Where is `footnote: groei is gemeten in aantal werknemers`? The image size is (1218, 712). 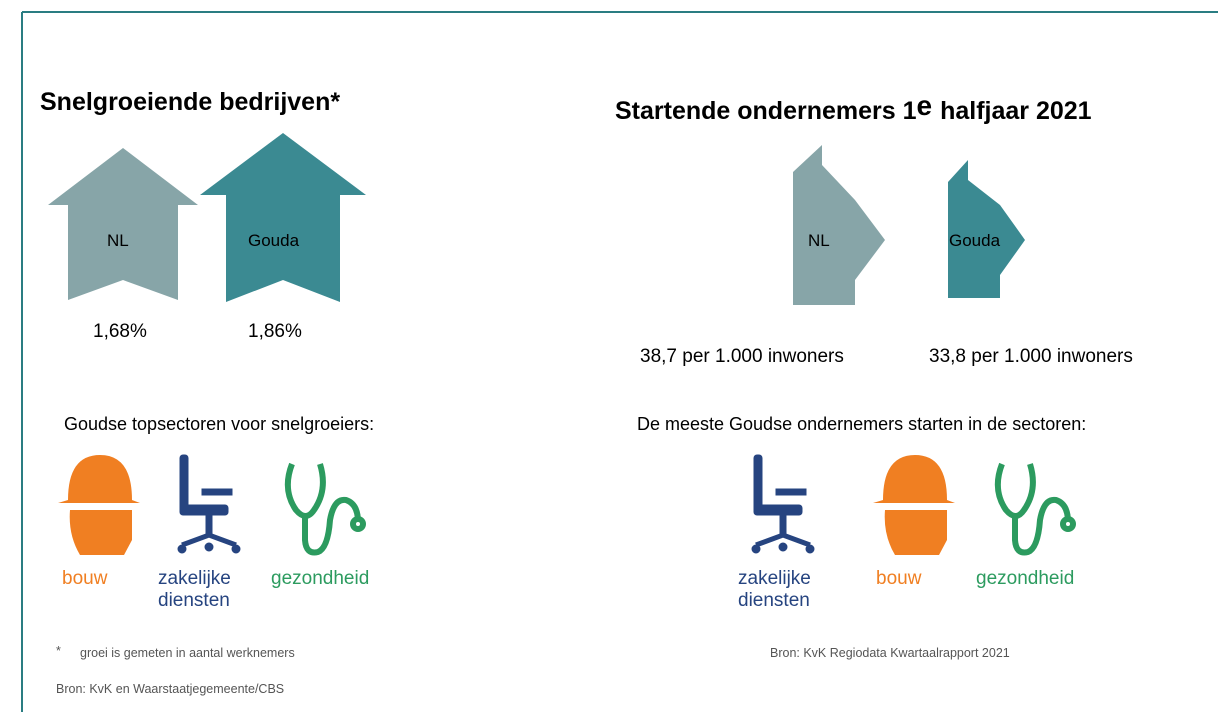 footnote: groei is gemeten in aantal werknemers is located at coordinates (187, 653).